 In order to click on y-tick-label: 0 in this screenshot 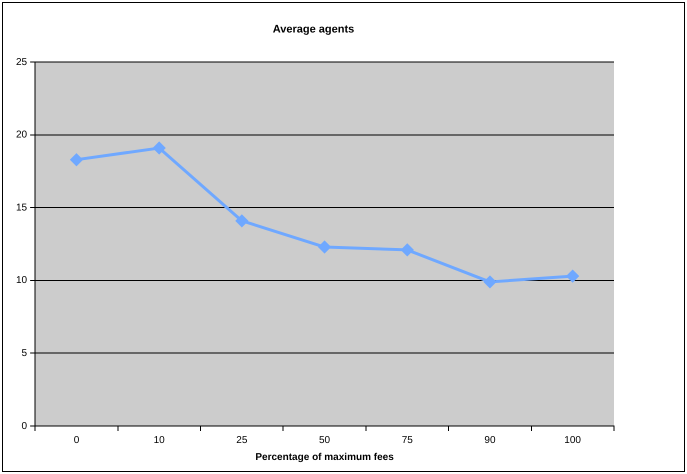, I will do `click(25, 426)`.